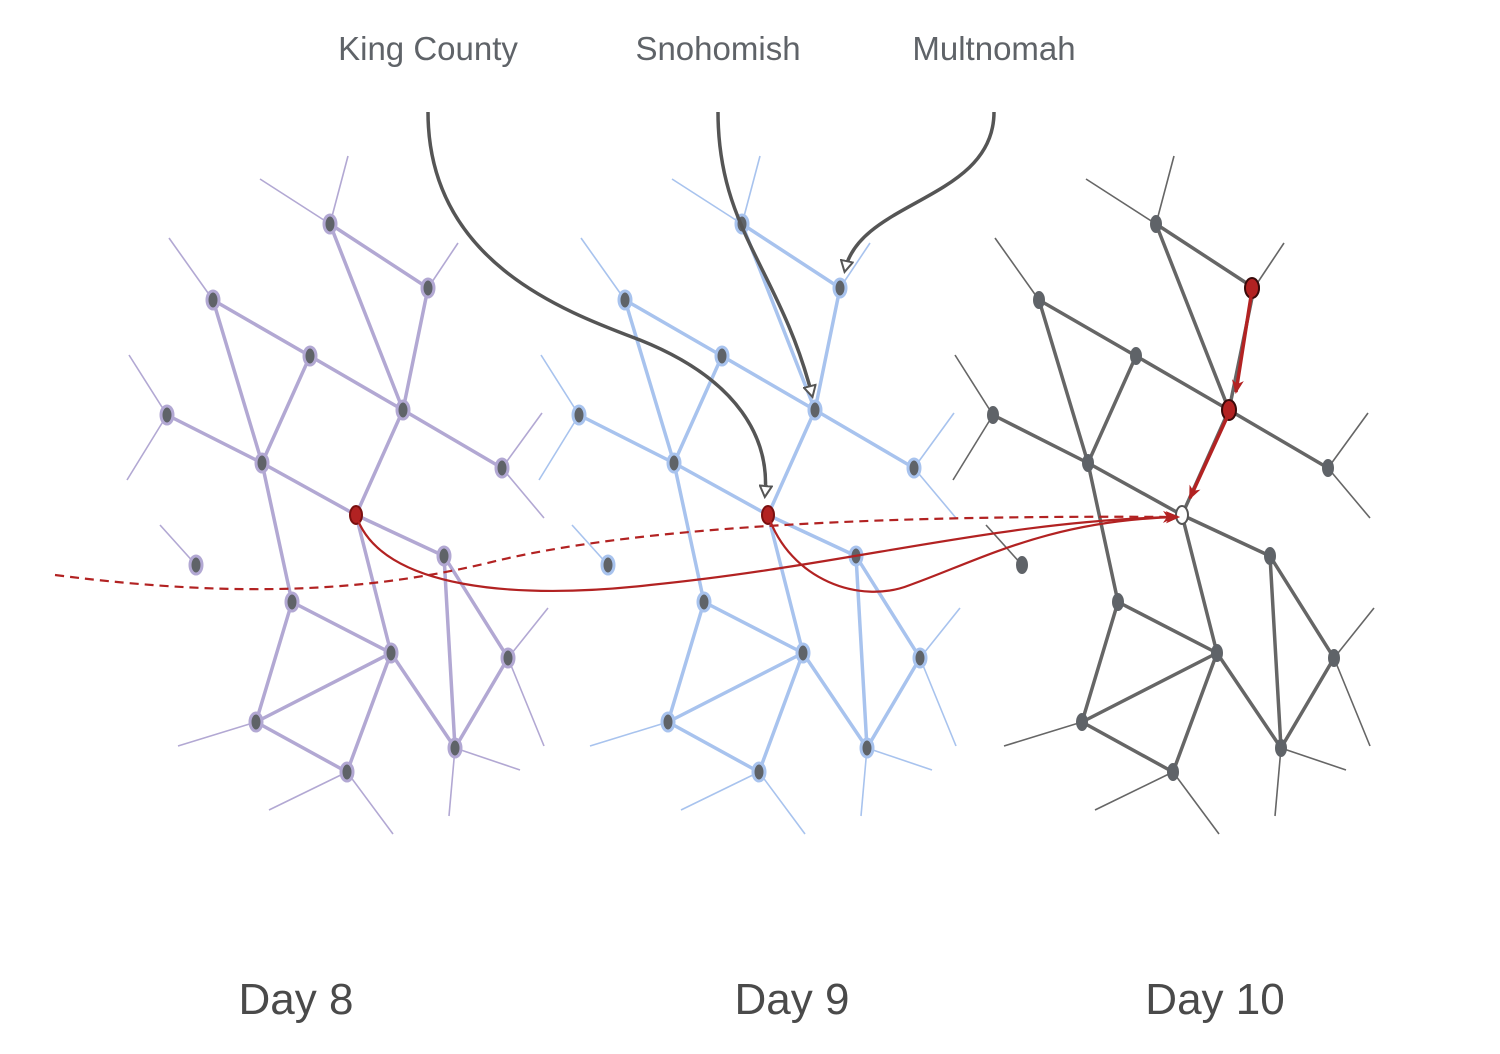 The height and width of the screenshot is (1054, 1500). What do you see at coordinates (1242, 341) in the screenshot?
I see `red-arrow-day10-a` at bounding box center [1242, 341].